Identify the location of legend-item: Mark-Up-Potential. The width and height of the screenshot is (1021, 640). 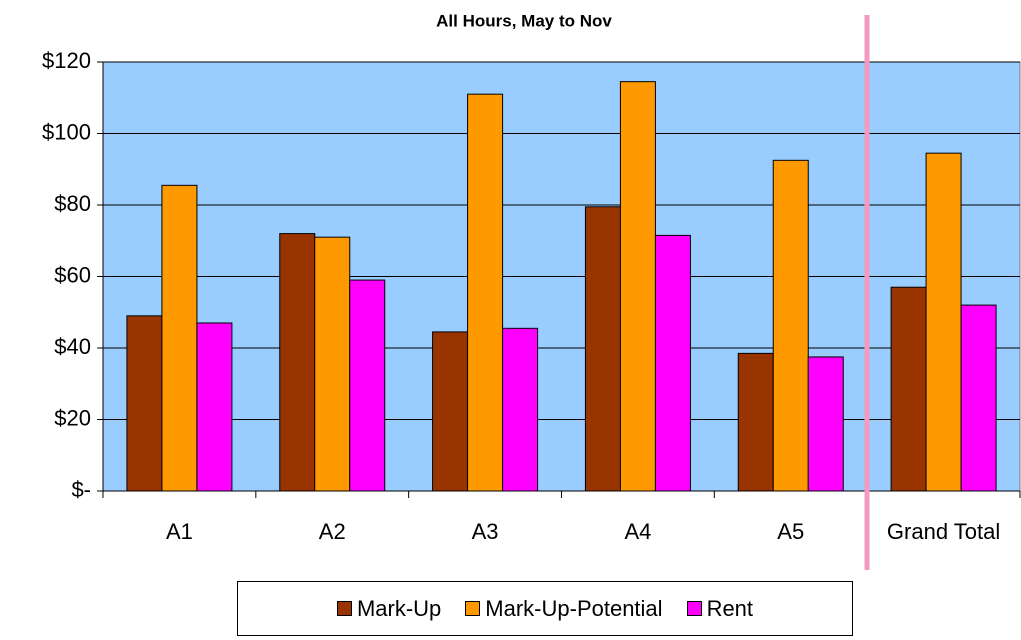
(564, 608).